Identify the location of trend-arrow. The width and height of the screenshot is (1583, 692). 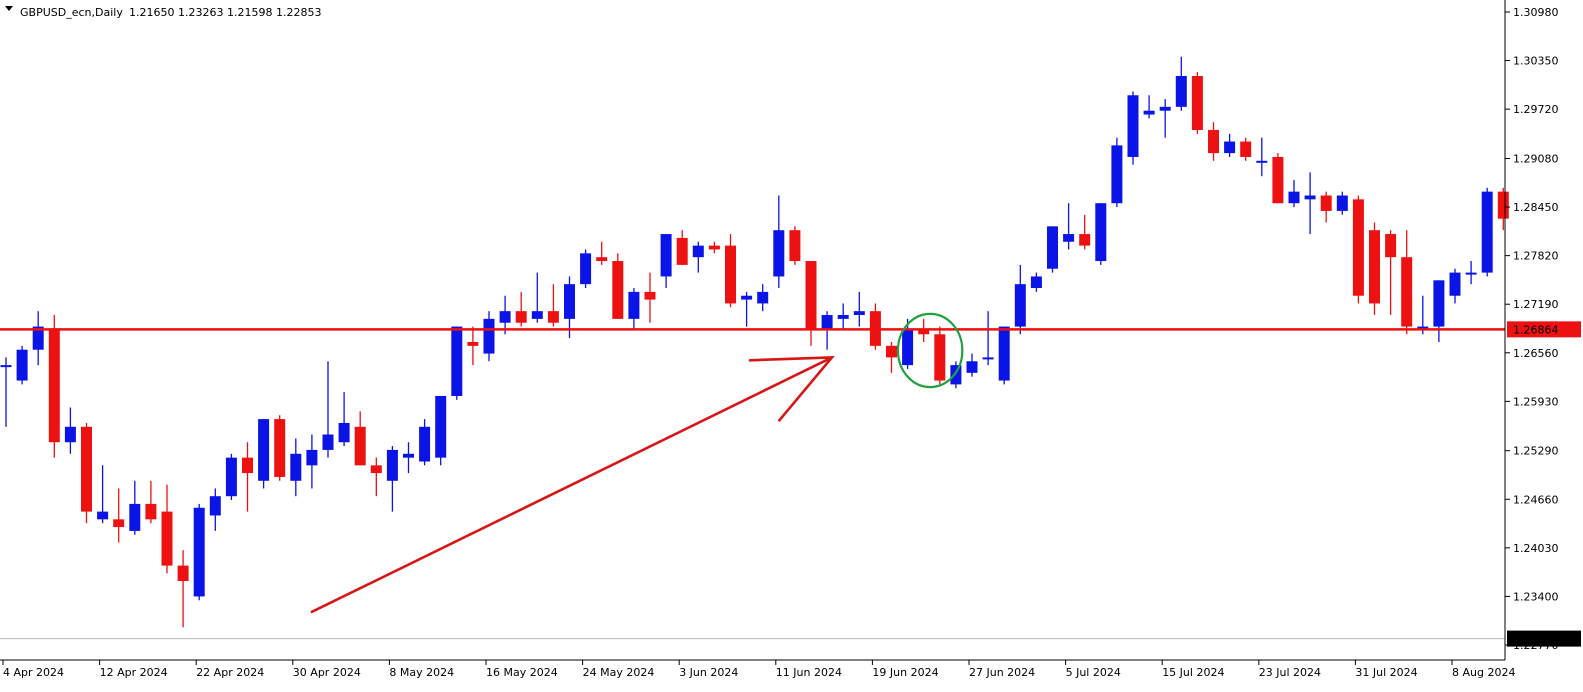
(572, 485).